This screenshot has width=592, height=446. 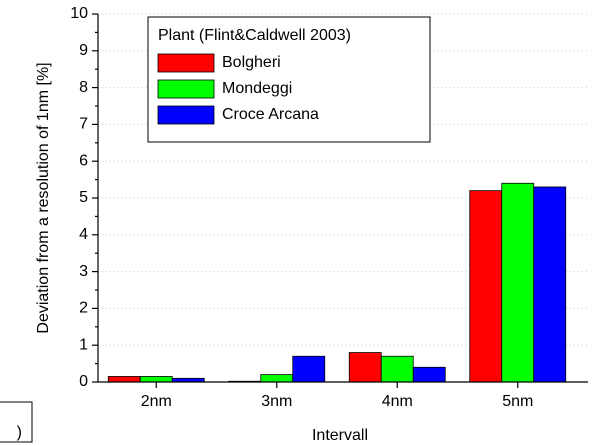 What do you see at coordinates (83, 344) in the screenshot?
I see `y-tick-label: 1` at bounding box center [83, 344].